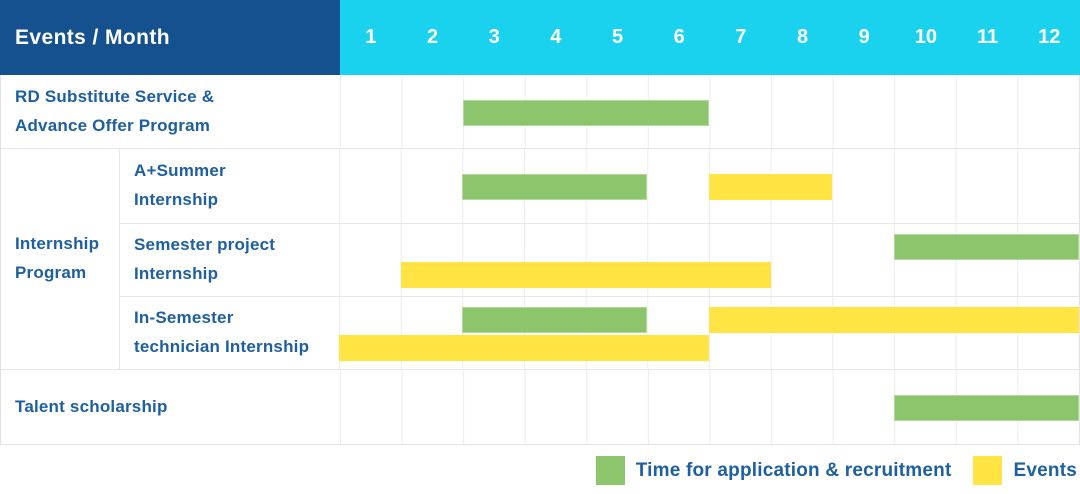 This screenshot has width=1080, height=494. I want to click on legend-item-application: Time for application & recruitment, so click(773, 470).